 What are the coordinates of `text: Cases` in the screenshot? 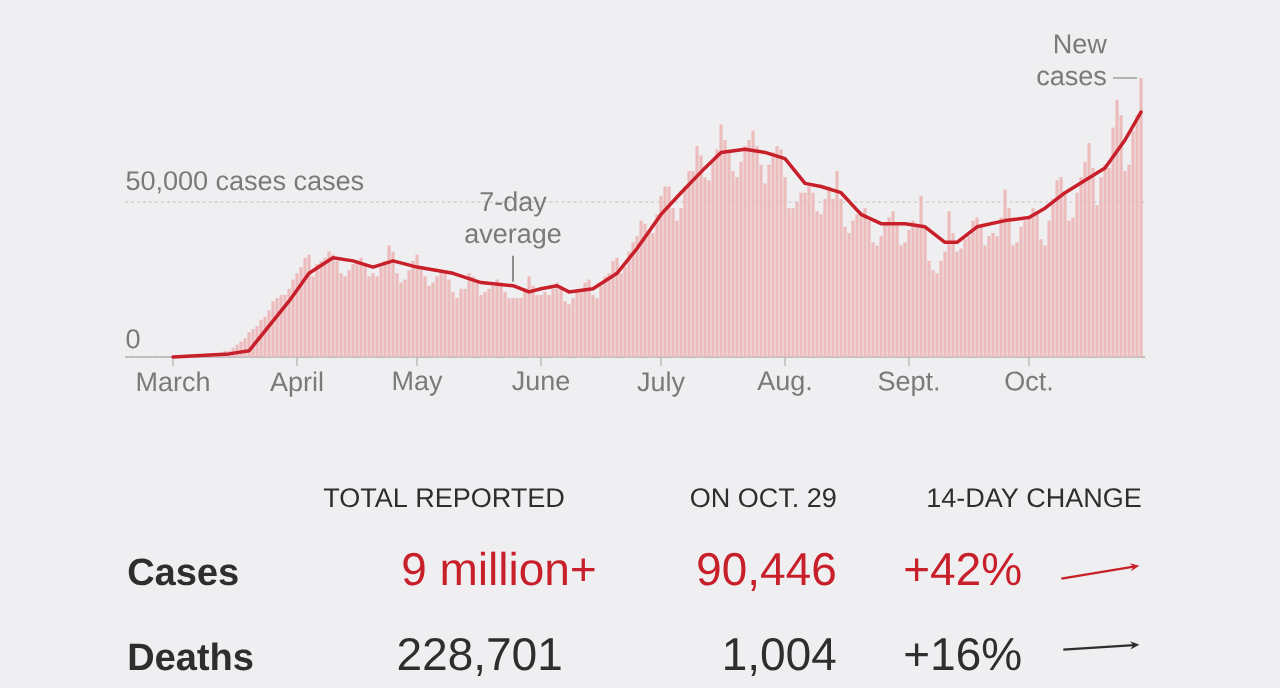 It's located at (183, 572).